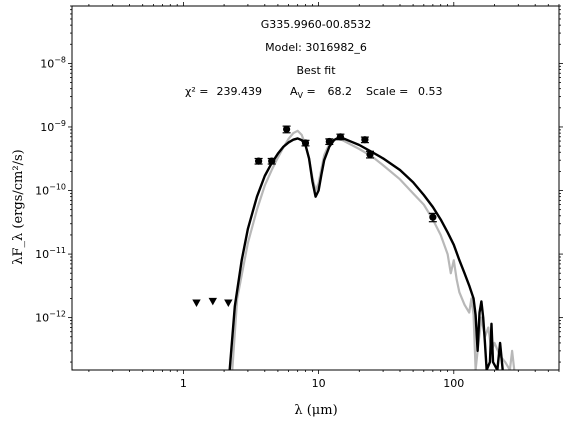 Image resolution: width=570 pixels, height=423 pixels. Describe the element at coordinates (319, 383) in the screenshot. I see `x-tick-label: 10` at that location.